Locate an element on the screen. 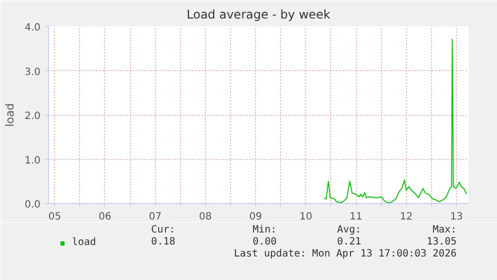  text: 13.05 is located at coordinates (441, 242).